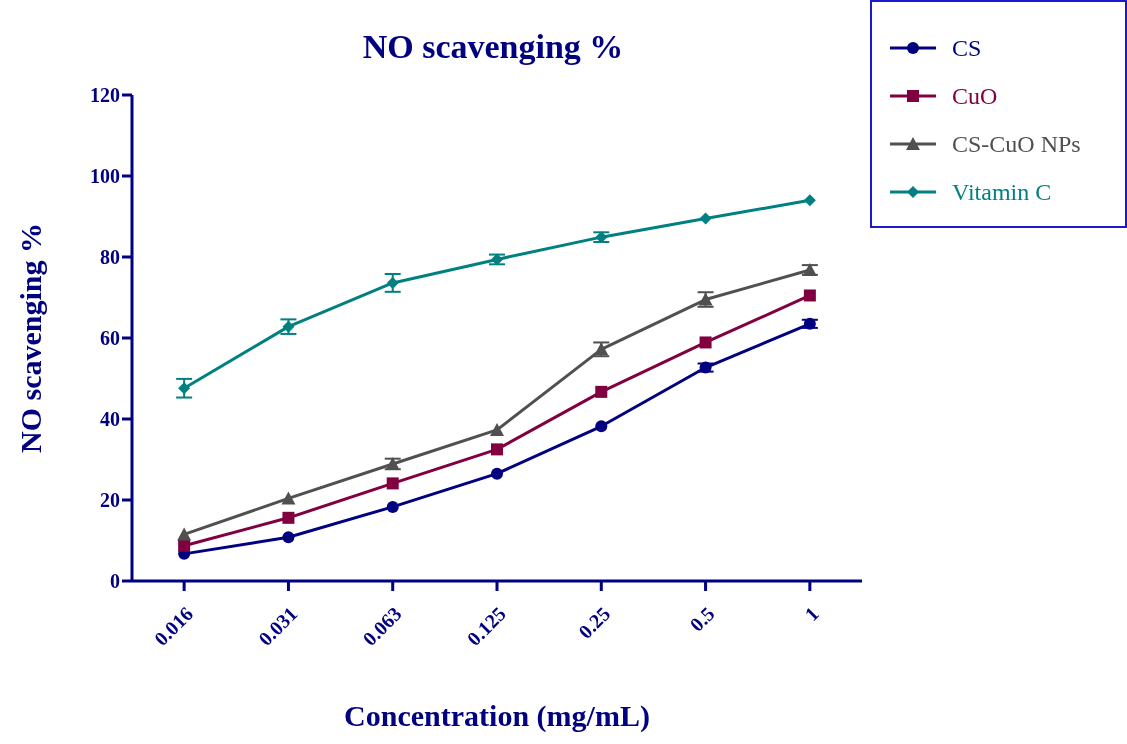 The image size is (1127, 744). What do you see at coordinates (967, 48) in the screenshot?
I see `legend-label: CS` at bounding box center [967, 48].